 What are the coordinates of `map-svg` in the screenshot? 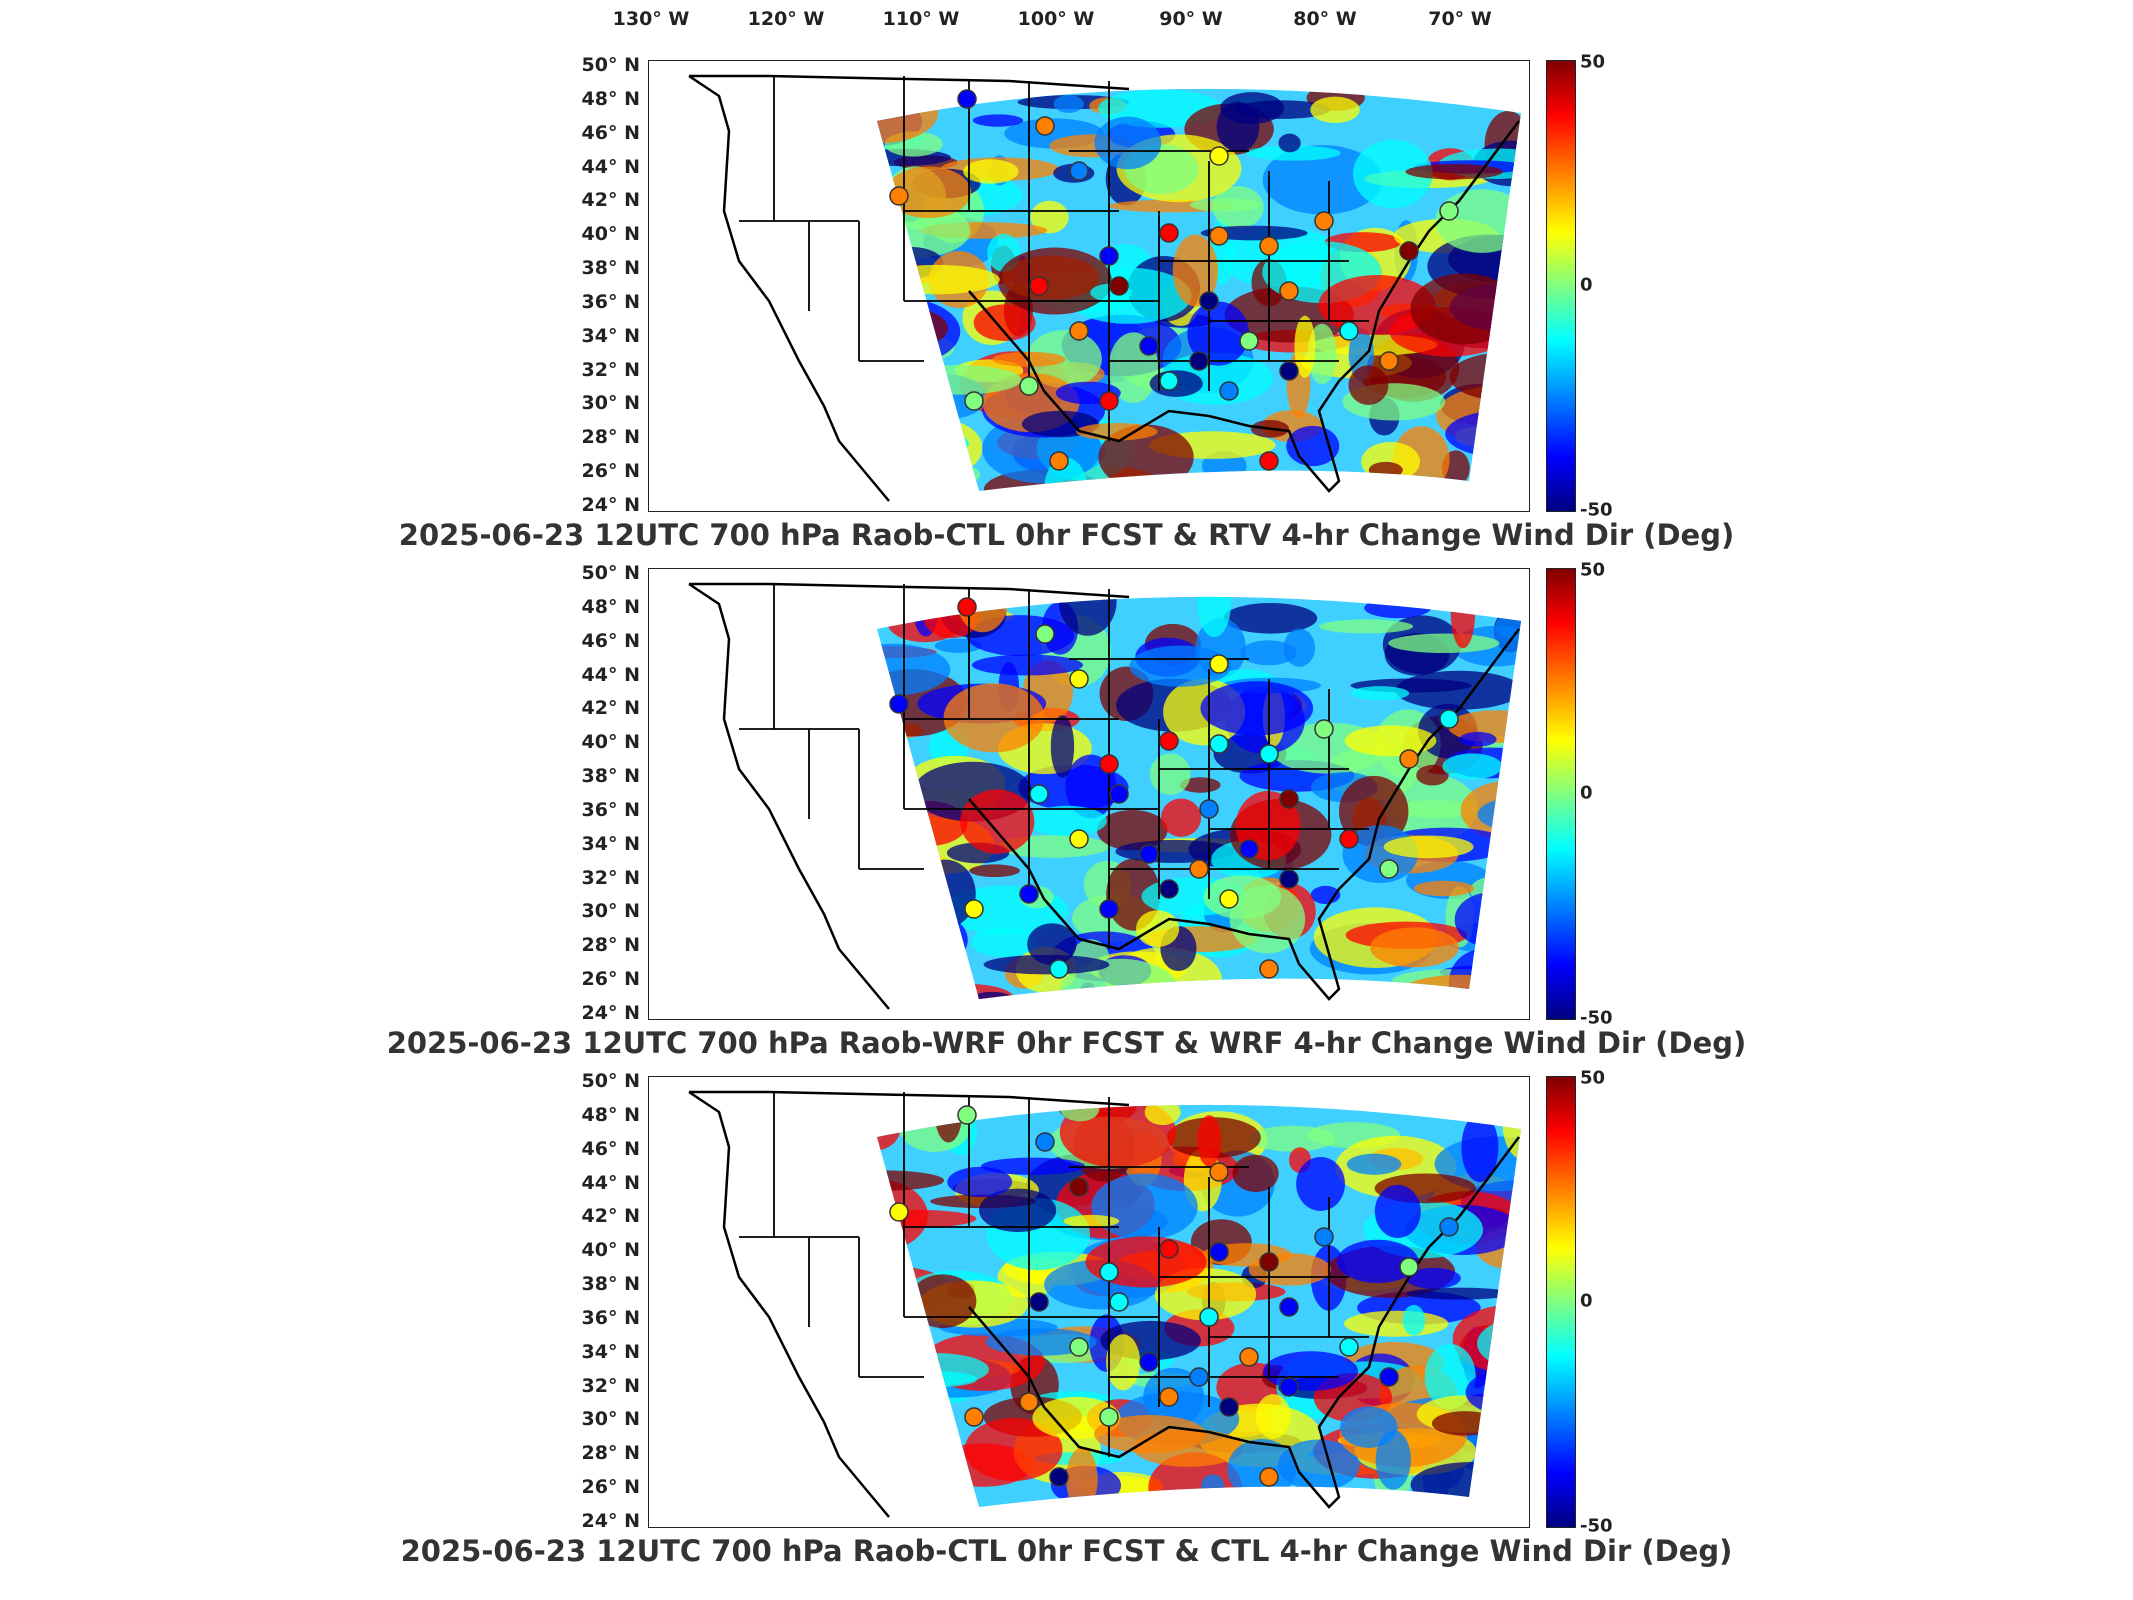 It's located at (1104, 288).